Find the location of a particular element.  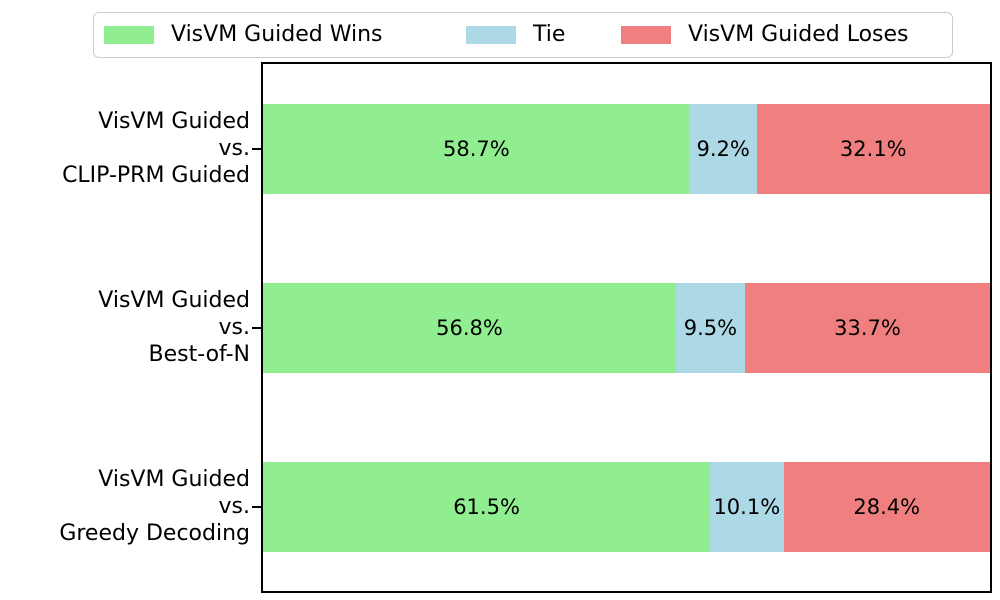

segment-tie: 9.2% is located at coordinates (723, 149).